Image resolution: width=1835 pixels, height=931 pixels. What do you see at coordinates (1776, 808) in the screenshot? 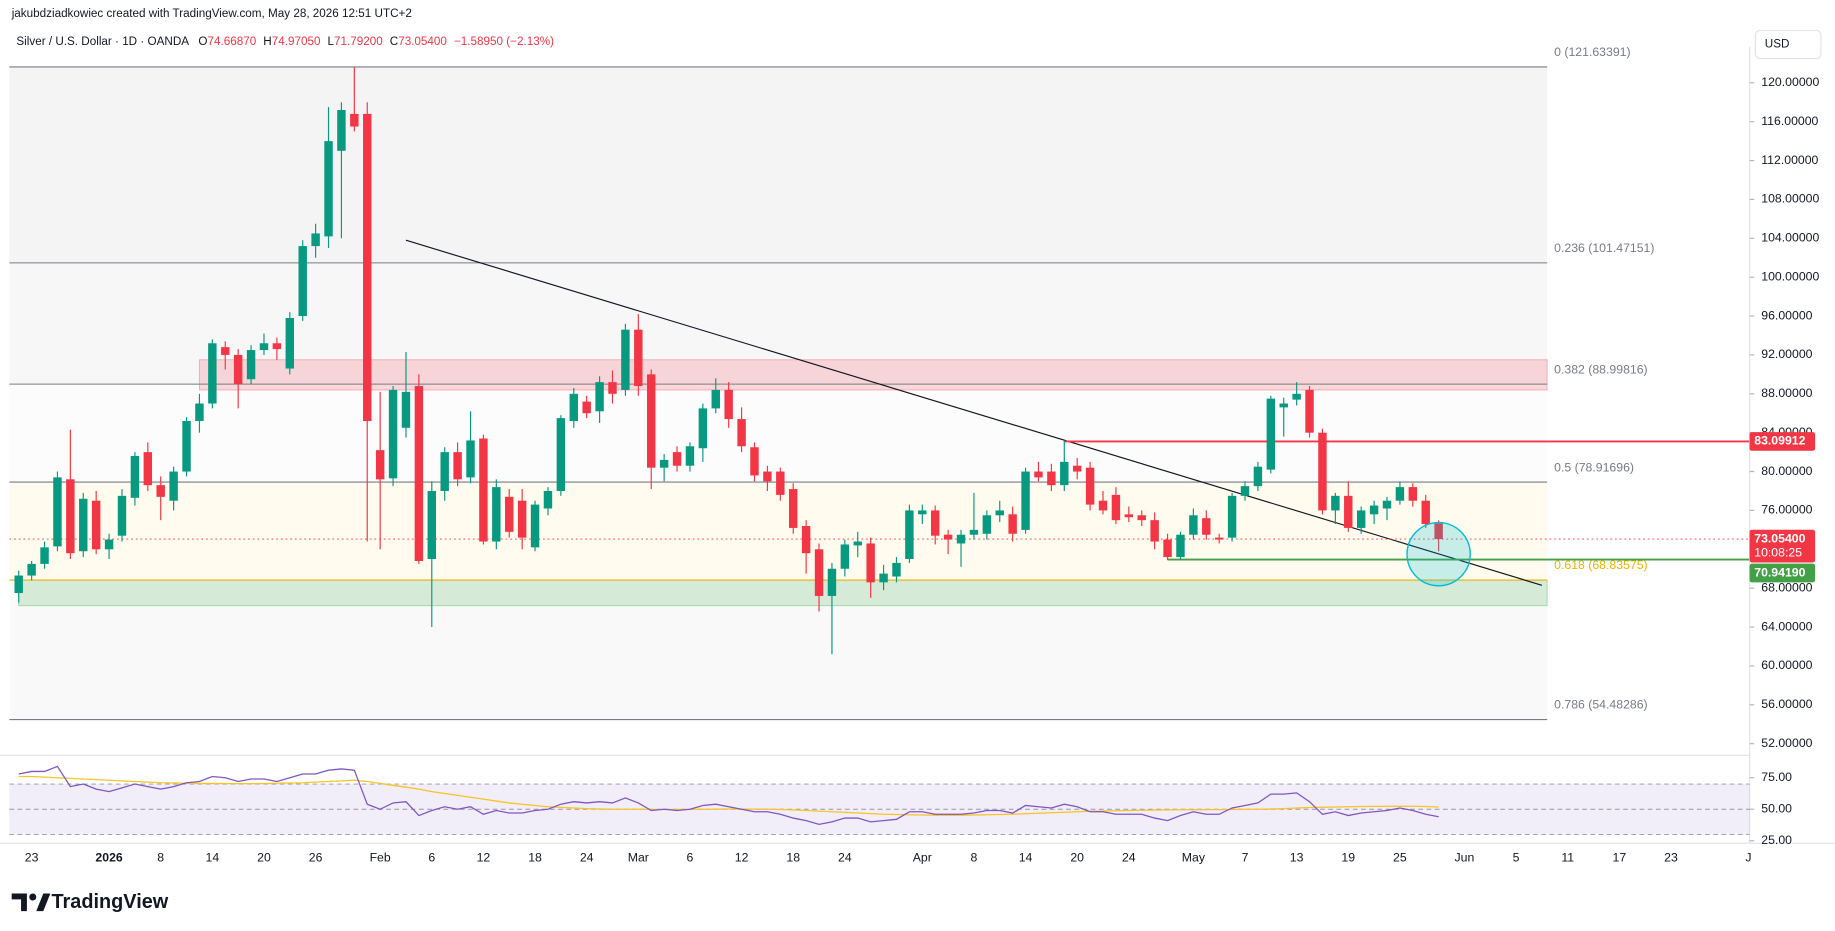
I see `rsi-tick-label: 50.00` at bounding box center [1776, 808].